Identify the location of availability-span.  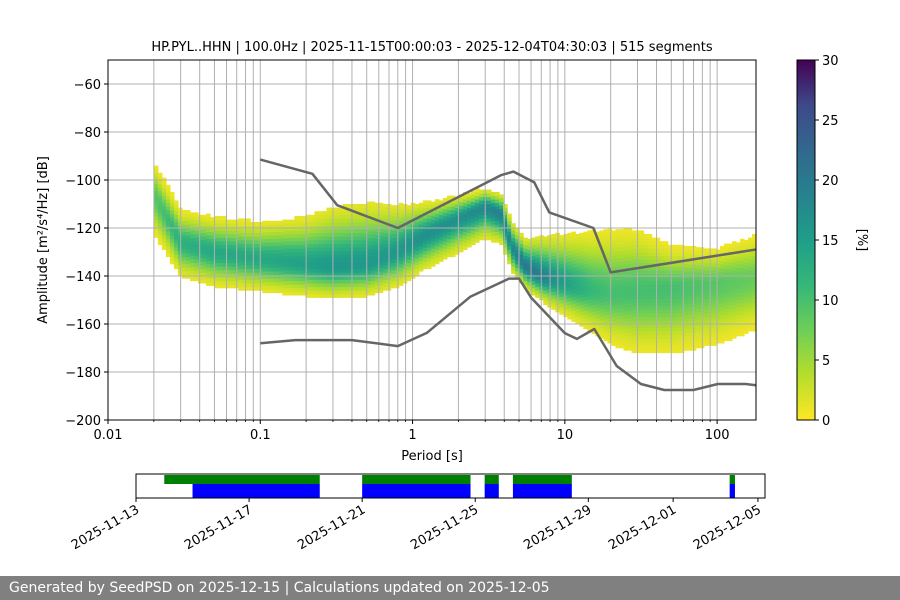
(732, 479).